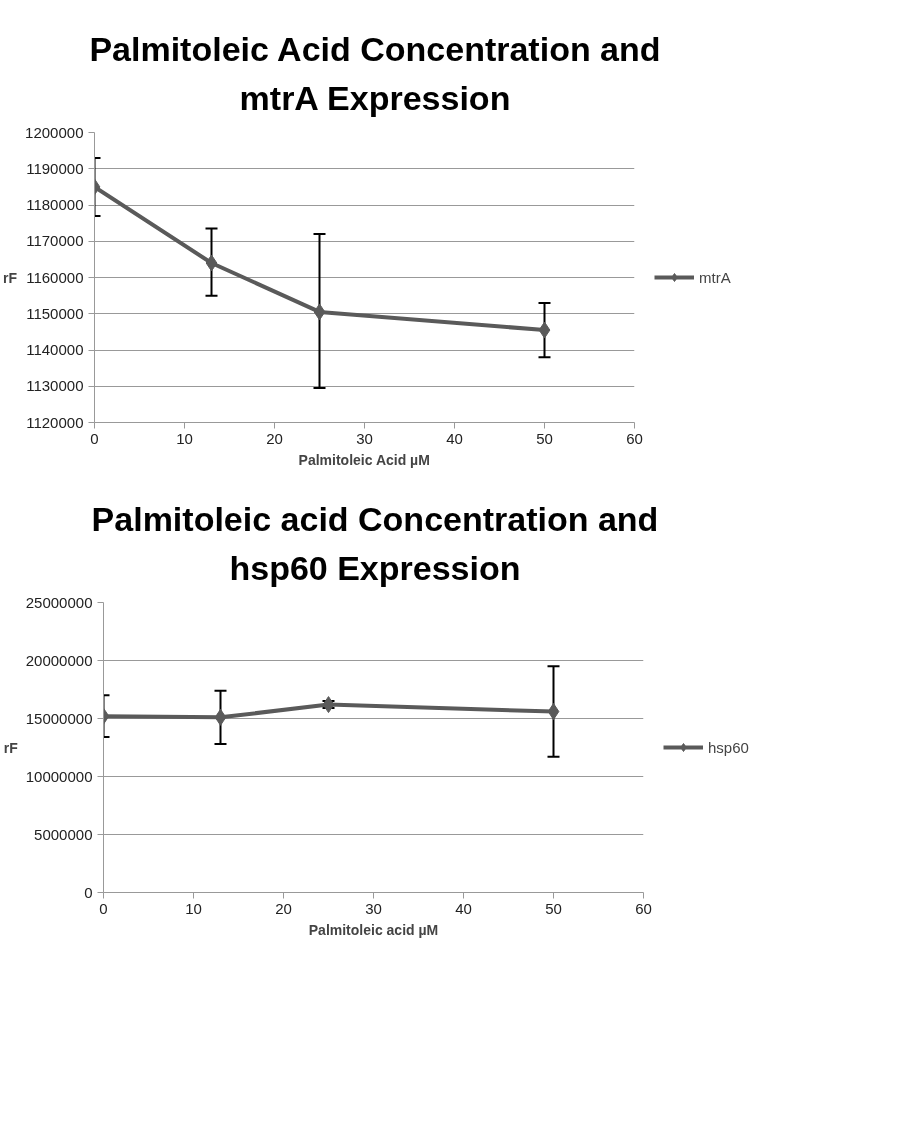 This screenshot has width=911, height=1124. Describe the element at coordinates (88, 892) in the screenshot. I see `y-tick-label: 0` at that location.